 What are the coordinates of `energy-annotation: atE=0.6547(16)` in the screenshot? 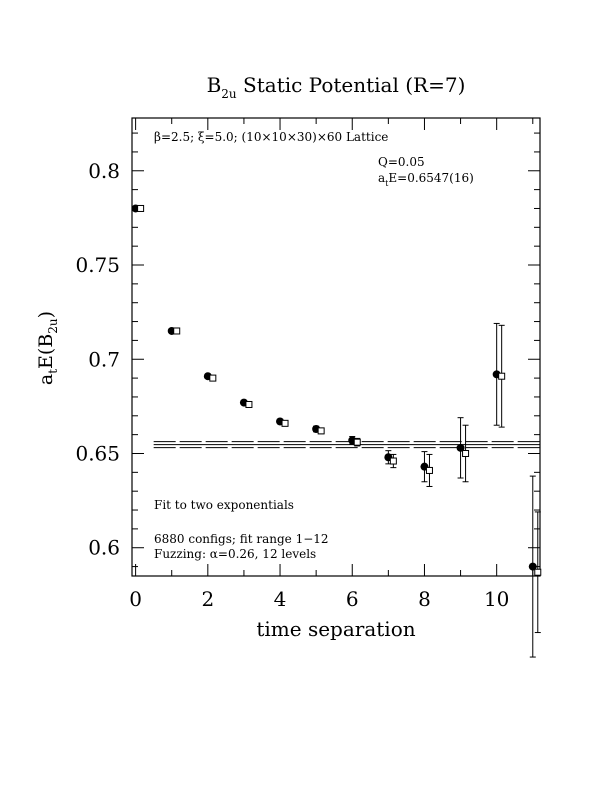 It's located at (426, 179).